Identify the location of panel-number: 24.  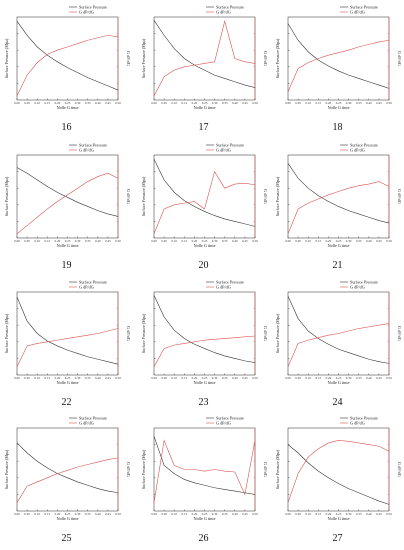
(338, 402).